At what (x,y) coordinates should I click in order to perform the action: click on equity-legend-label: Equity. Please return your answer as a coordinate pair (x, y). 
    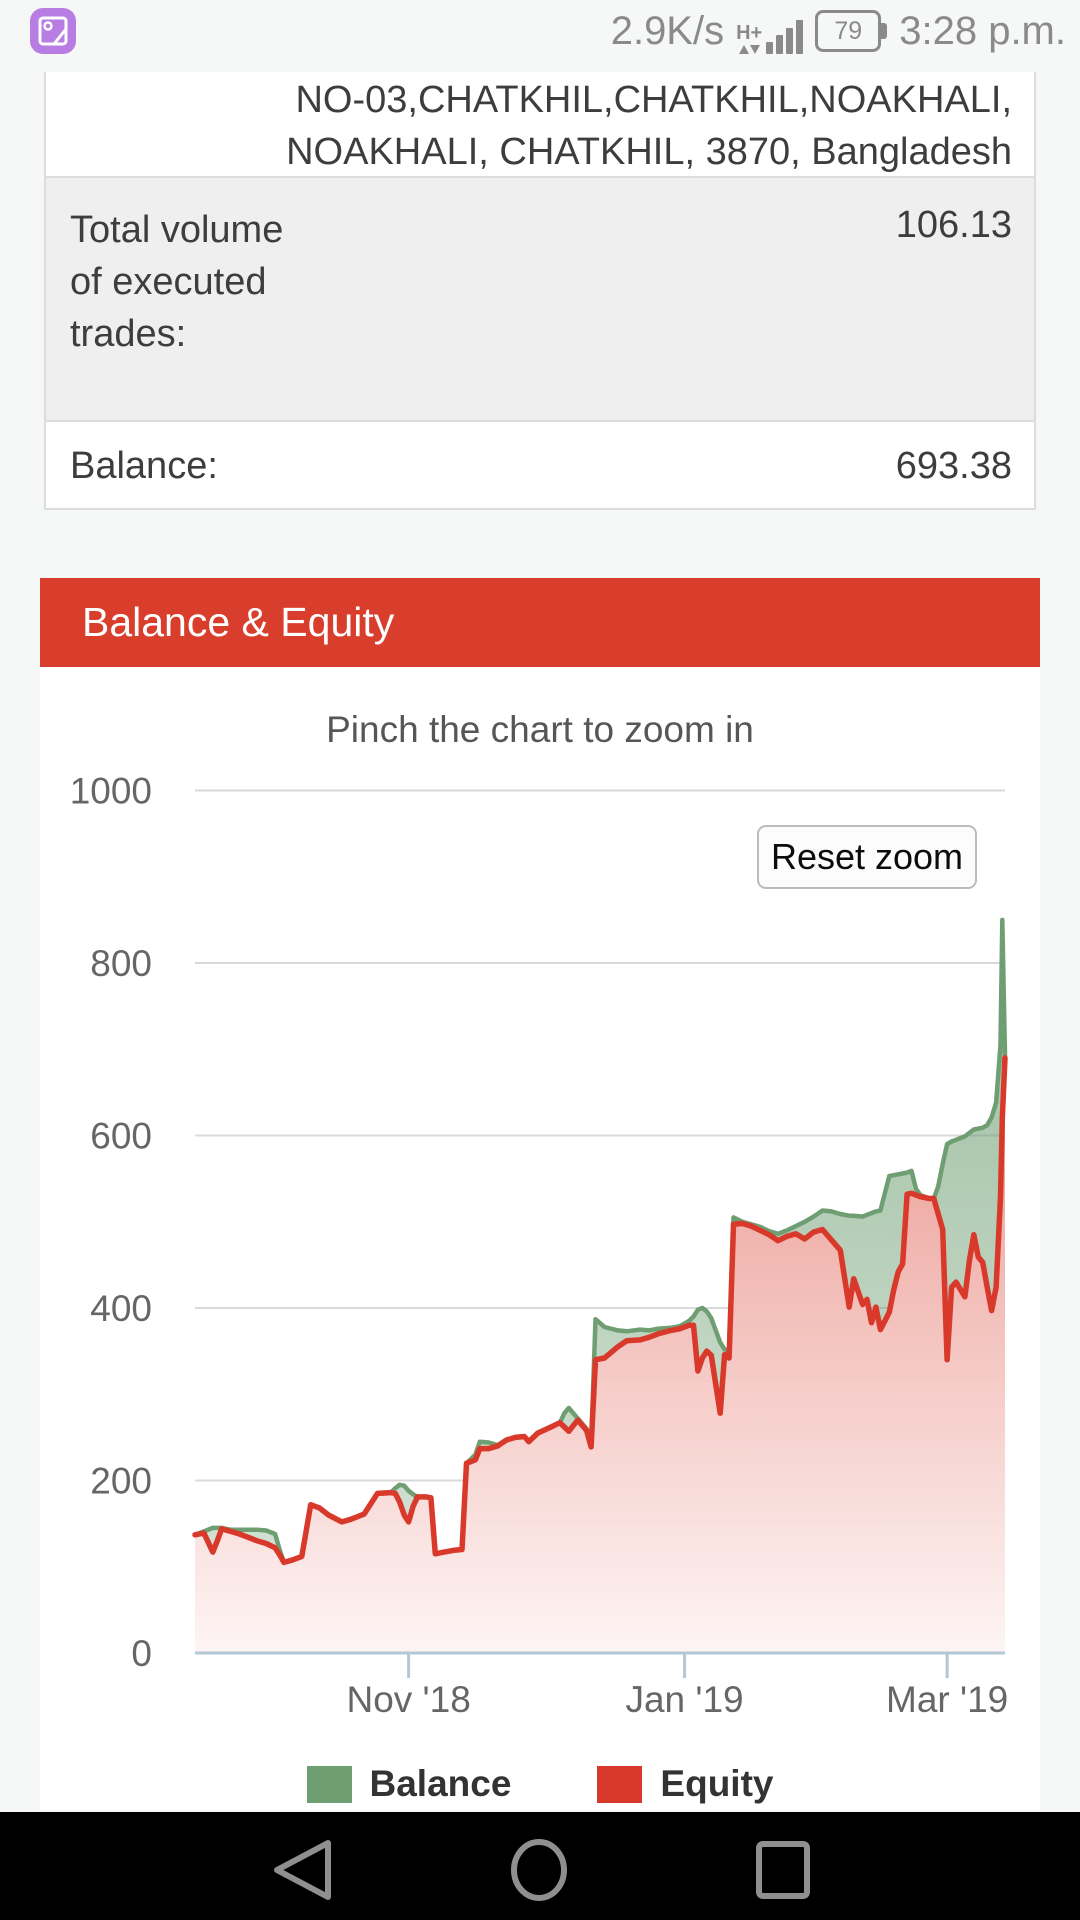
    Looking at the image, I should click on (717, 1783).